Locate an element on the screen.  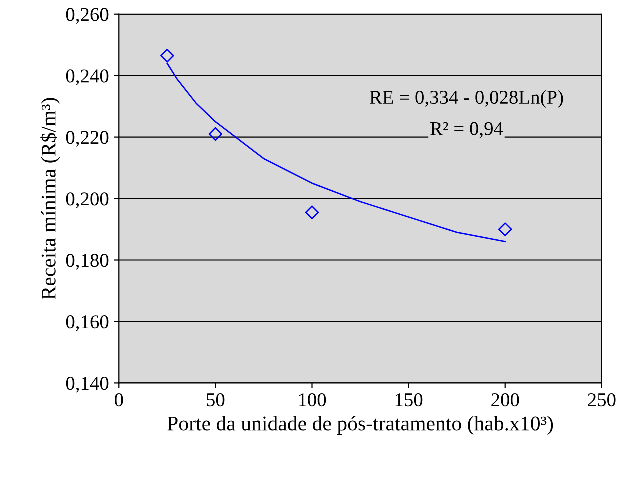
y-tick-label: 0,140 is located at coordinates (87, 385).